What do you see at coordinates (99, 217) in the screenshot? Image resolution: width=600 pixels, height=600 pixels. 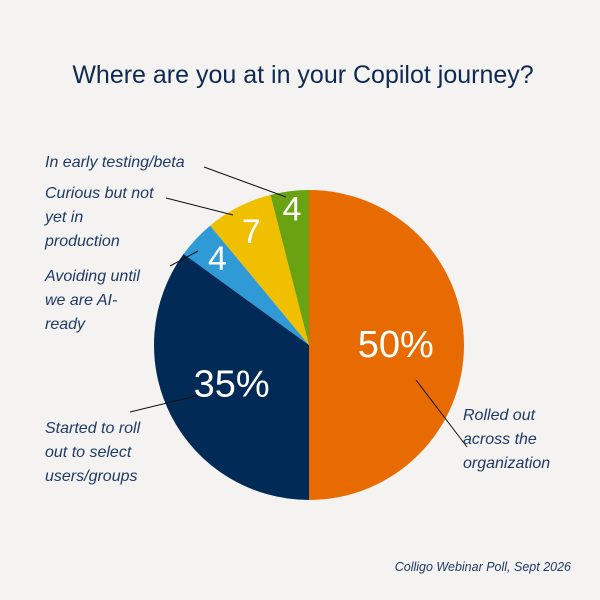 I see `category-label-4: Curious but not yet in production` at bounding box center [99, 217].